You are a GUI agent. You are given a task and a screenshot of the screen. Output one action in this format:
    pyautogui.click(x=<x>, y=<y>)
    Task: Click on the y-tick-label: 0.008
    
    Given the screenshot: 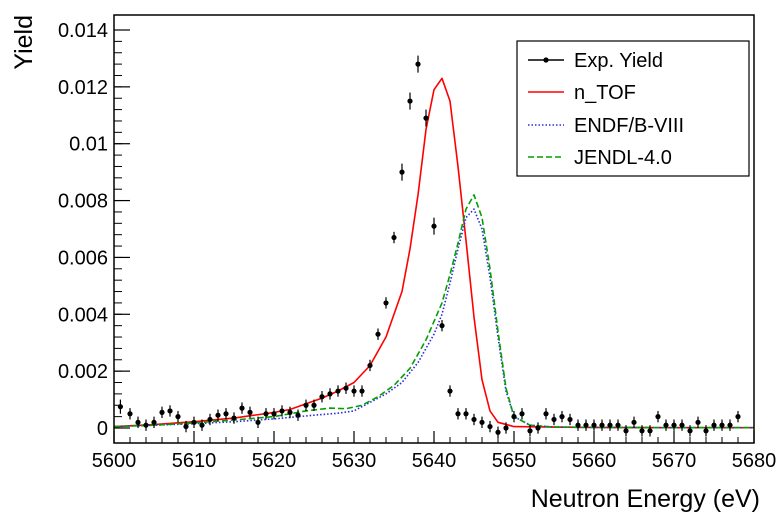 What is the action you would take?
    pyautogui.click(x=83, y=202)
    